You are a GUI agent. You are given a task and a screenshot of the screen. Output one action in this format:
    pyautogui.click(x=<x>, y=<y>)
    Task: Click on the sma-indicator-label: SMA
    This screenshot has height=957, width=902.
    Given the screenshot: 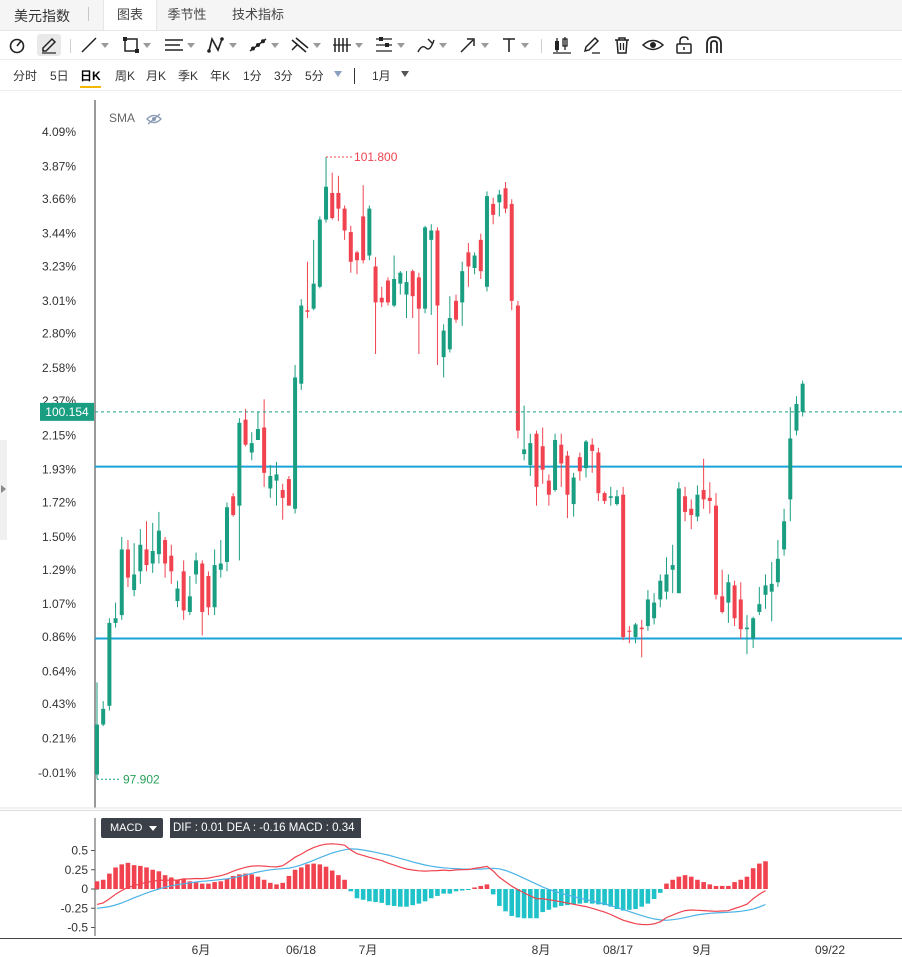 What is the action you would take?
    pyautogui.click(x=122, y=118)
    